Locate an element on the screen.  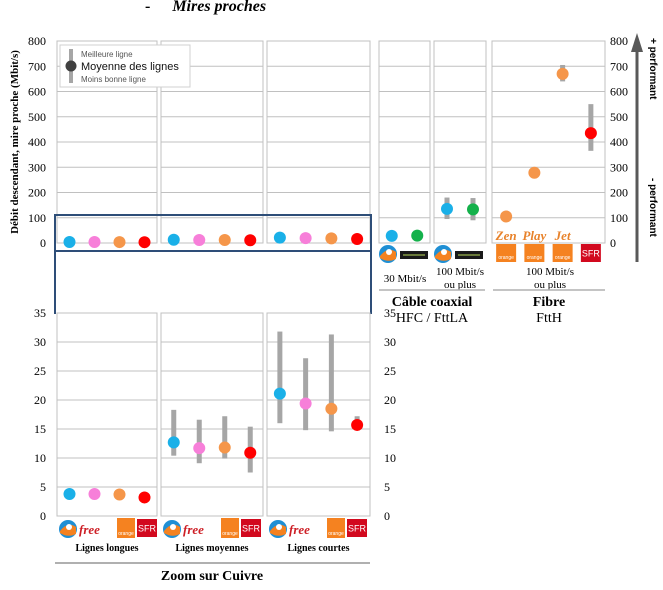
zoom-y-tick-label: 10 is located at coordinates (40, 458).